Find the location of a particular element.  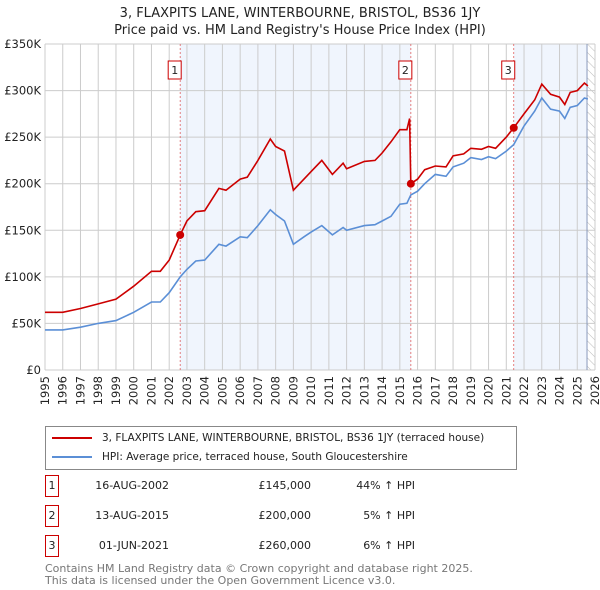

x-tick-label: 2005 is located at coordinates (222, 390).